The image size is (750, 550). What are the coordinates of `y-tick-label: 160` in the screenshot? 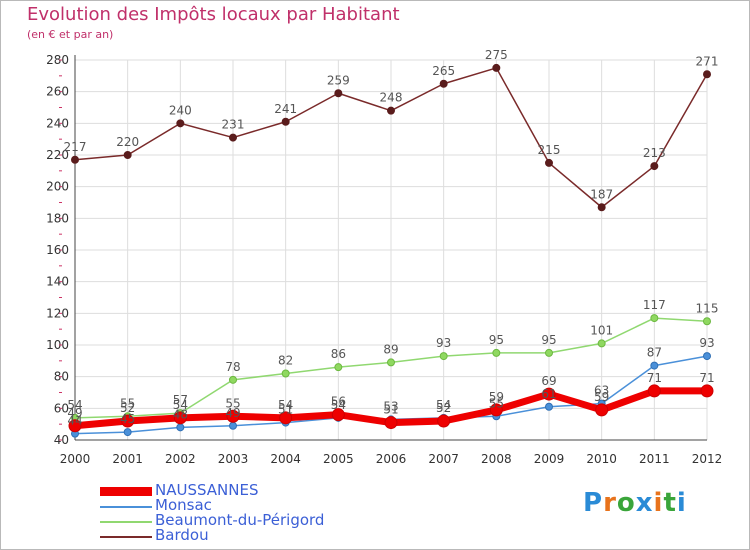 It's located at (57, 250).